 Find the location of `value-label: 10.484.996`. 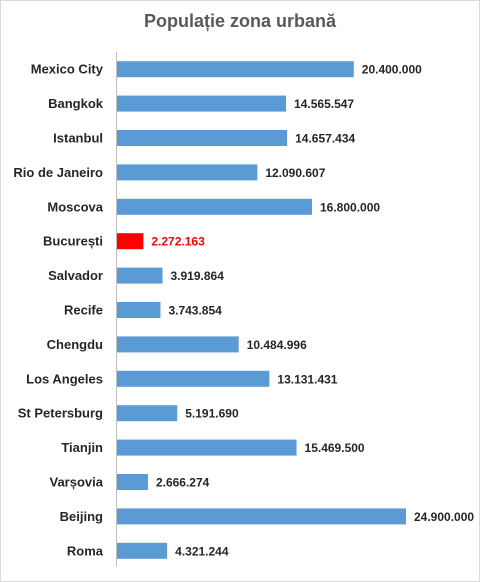

value-label: 10.484.996 is located at coordinates (277, 345).